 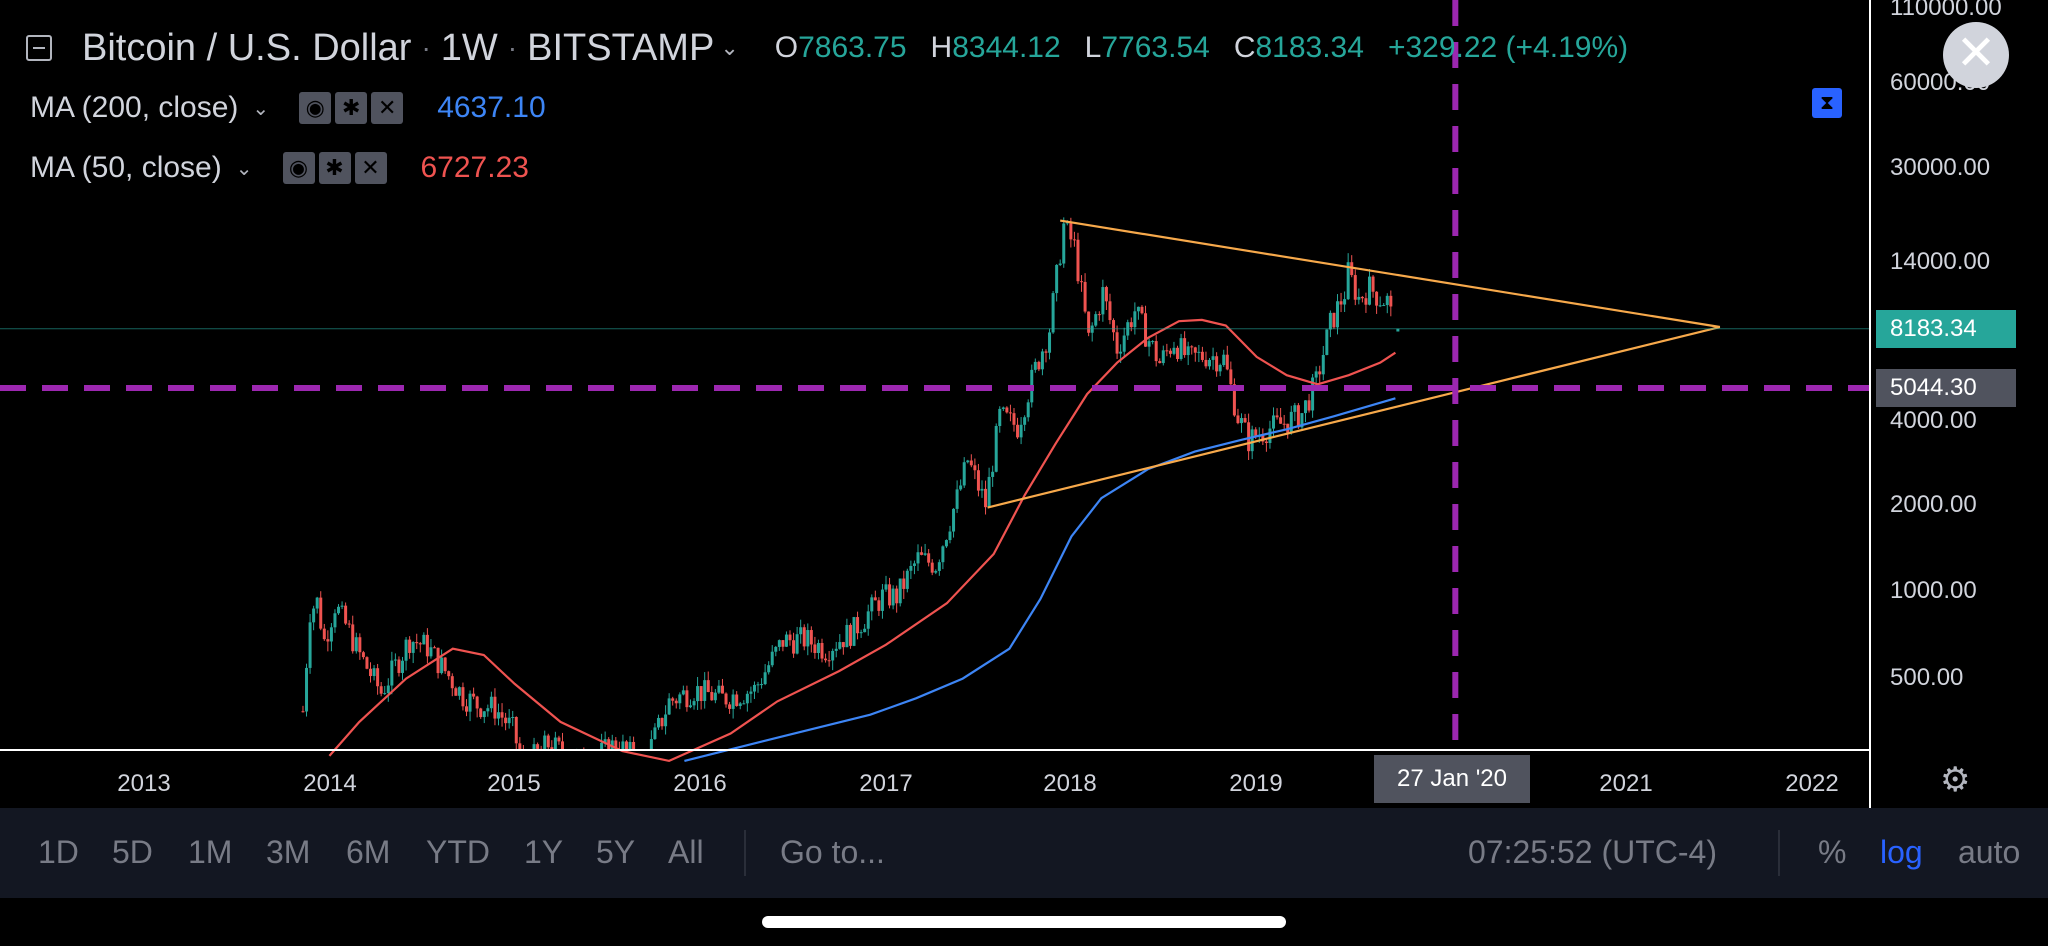 What do you see at coordinates (210, 852) in the screenshot?
I see `range-1m: 1M` at bounding box center [210, 852].